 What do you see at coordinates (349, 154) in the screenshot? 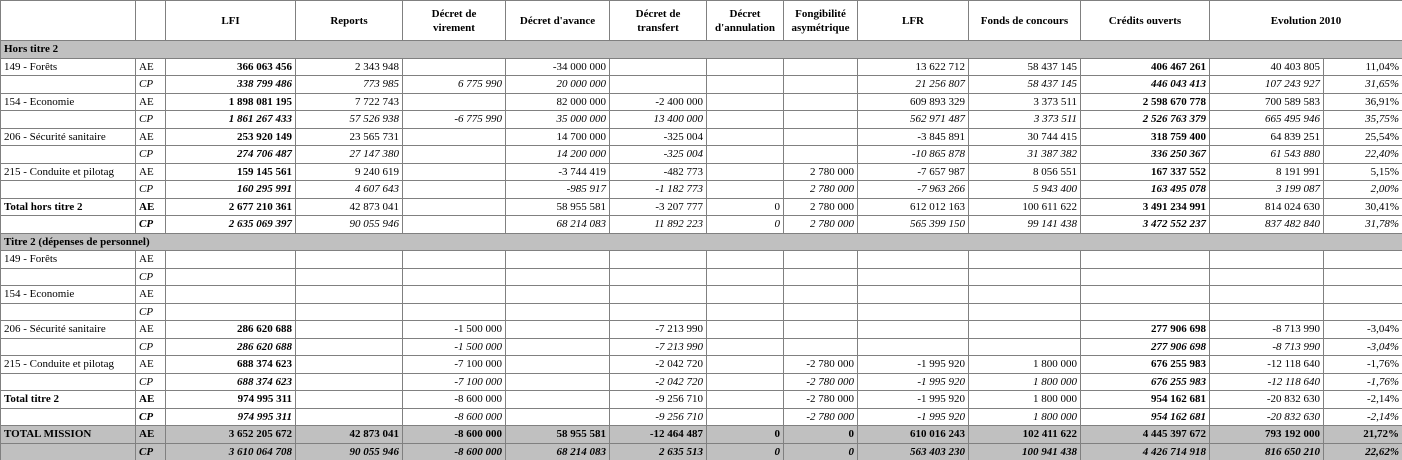
I see `value-cell: 27 147 380` at bounding box center [349, 154].